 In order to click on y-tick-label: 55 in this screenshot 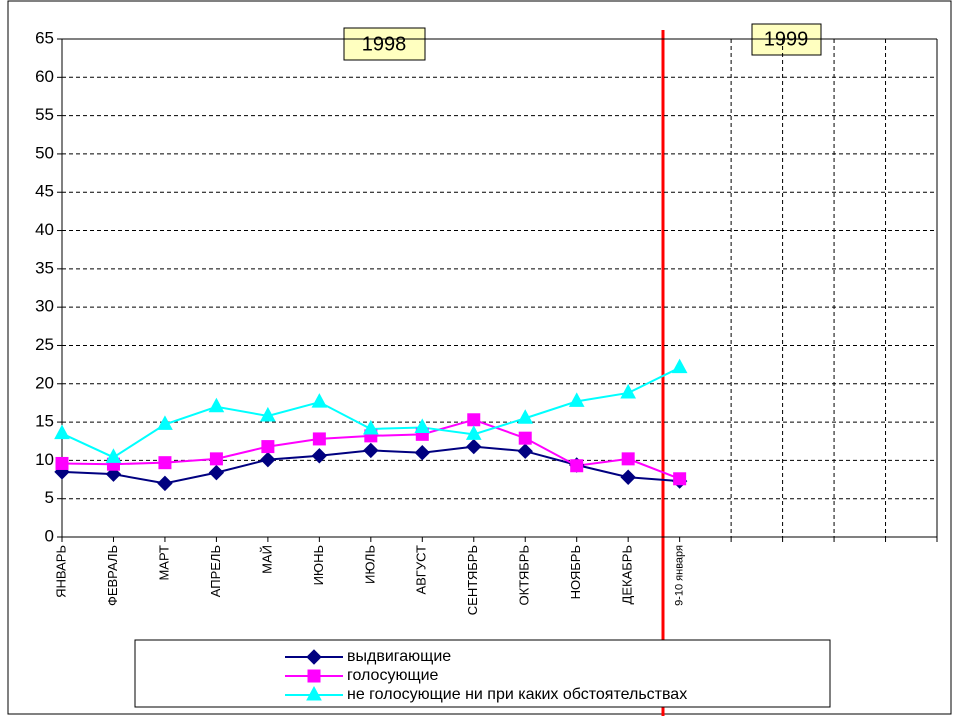, I will do `click(44, 114)`.